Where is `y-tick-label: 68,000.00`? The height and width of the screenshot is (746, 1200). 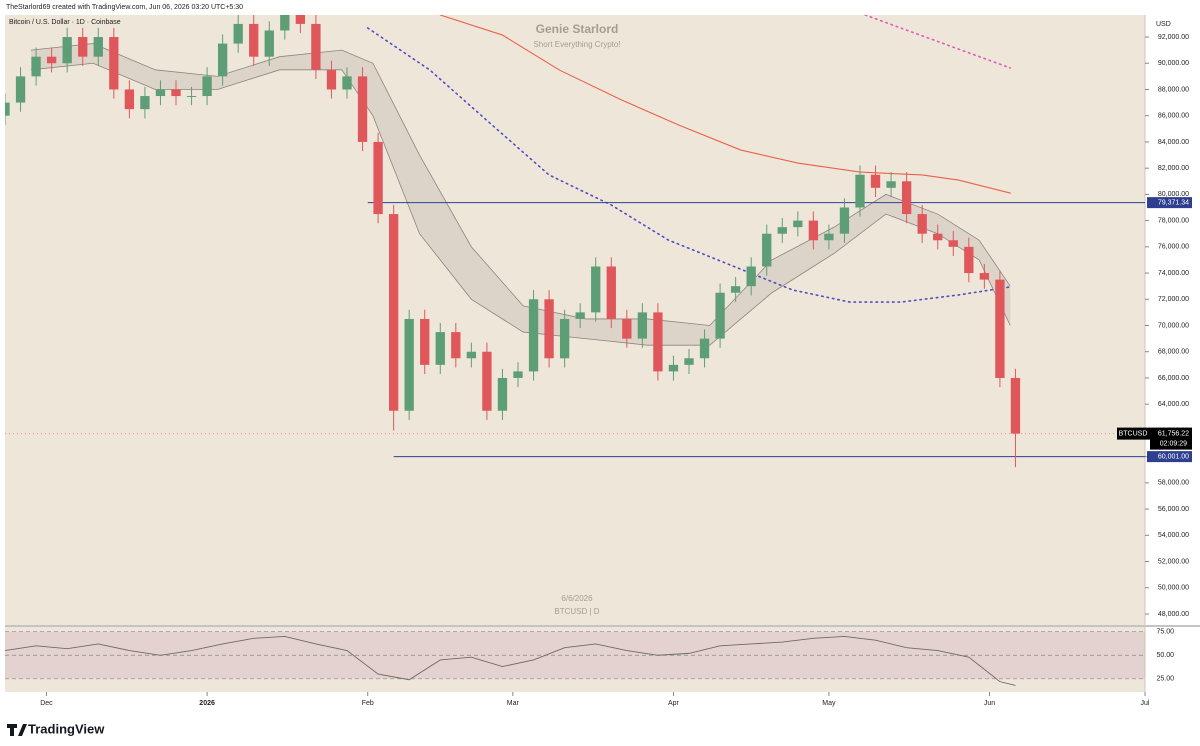 y-tick-label: 68,000.00 is located at coordinates (1173, 352).